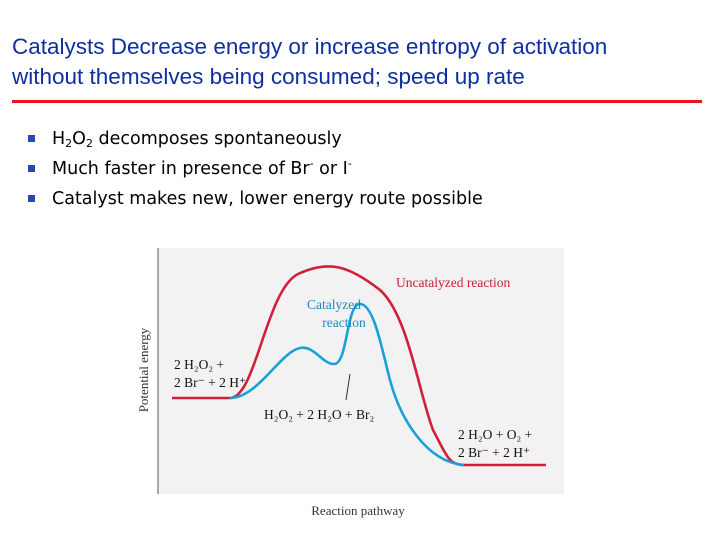  What do you see at coordinates (358, 510) in the screenshot?
I see `x-axis-label: Reaction pathway` at bounding box center [358, 510].